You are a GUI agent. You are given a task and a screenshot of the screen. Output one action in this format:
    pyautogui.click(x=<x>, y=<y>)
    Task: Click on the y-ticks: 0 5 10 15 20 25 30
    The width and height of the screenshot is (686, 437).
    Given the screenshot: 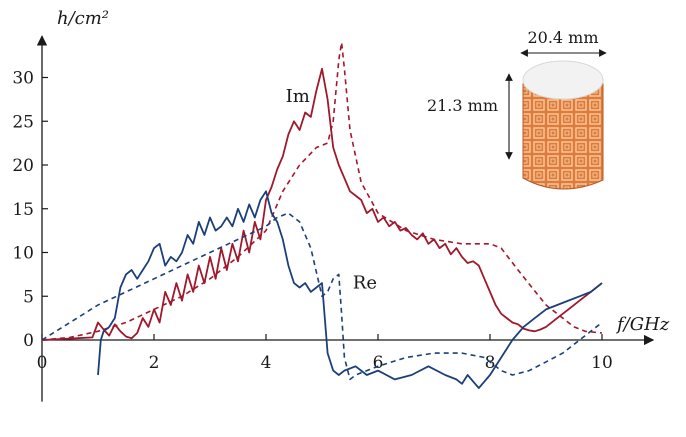 What is the action you would take?
    pyautogui.click(x=30, y=210)
    